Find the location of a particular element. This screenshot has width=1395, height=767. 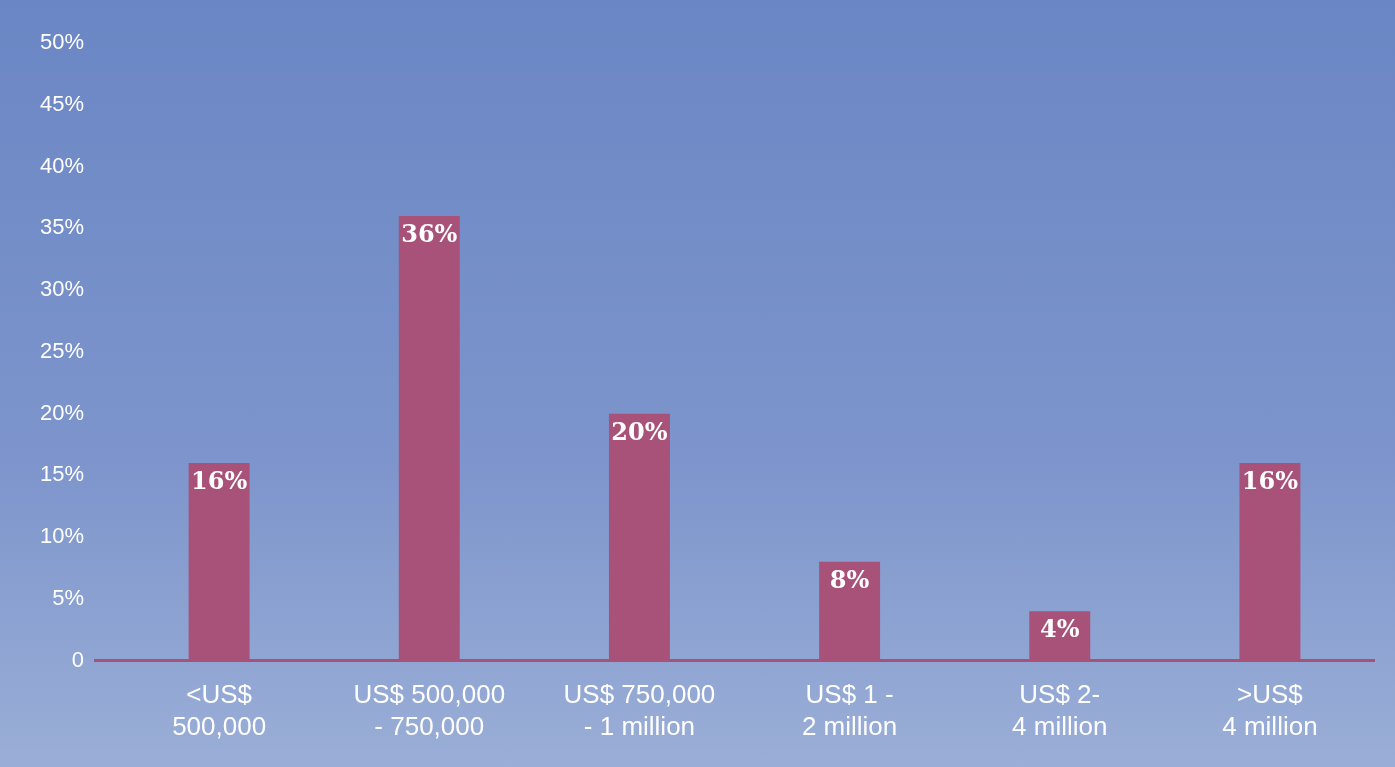

data-label: 36% is located at coordinates (429, 234).